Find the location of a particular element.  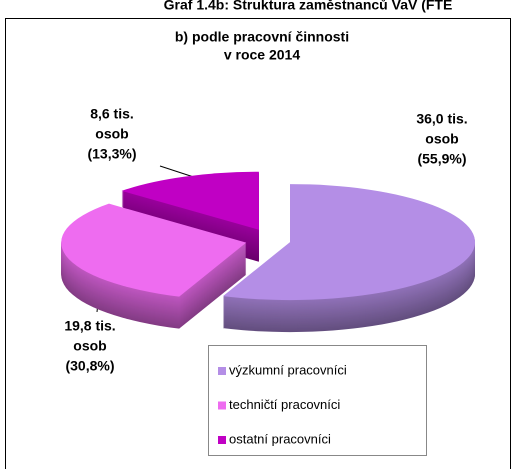

data-label: 19,8 tis. is located at coordinates (89, 326).